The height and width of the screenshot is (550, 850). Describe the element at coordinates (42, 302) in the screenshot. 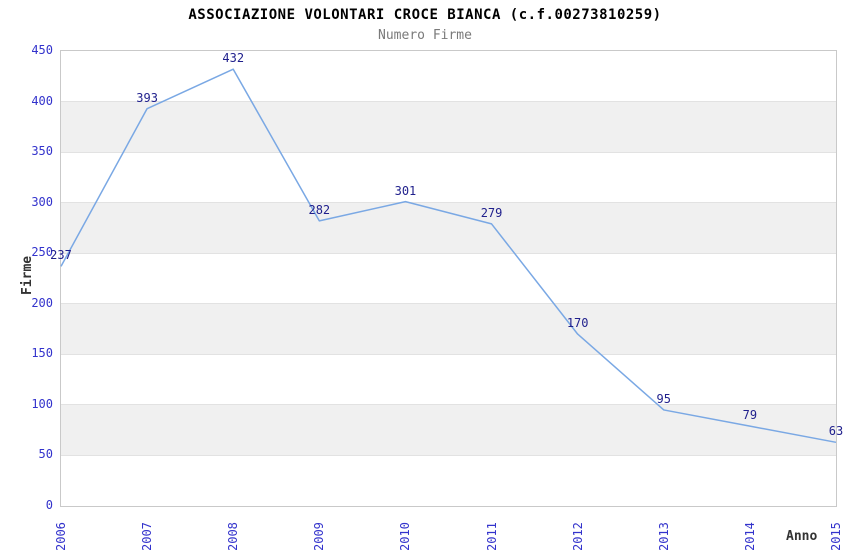

I see `y-tick-label: 200` at that location.